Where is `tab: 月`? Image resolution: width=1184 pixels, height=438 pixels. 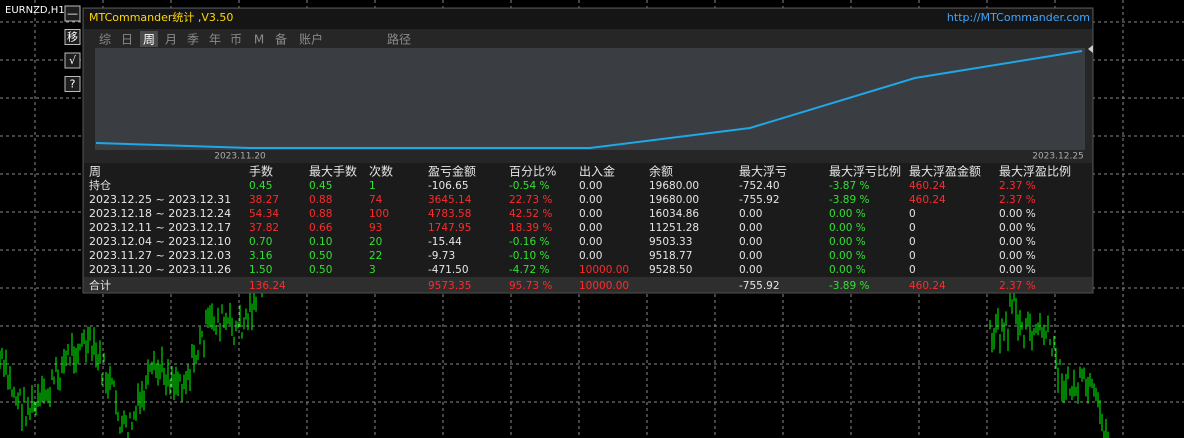
tab: 月 is located at coordinates (171, 40).